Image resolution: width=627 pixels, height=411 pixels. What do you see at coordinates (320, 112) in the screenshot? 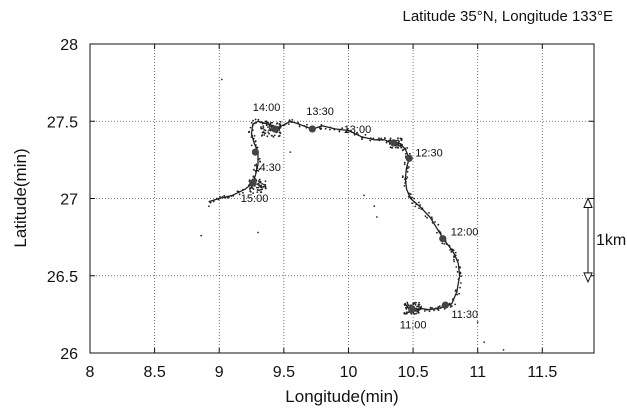
I see `time-marker-label: 13:30` at bounding box center [320, 112].